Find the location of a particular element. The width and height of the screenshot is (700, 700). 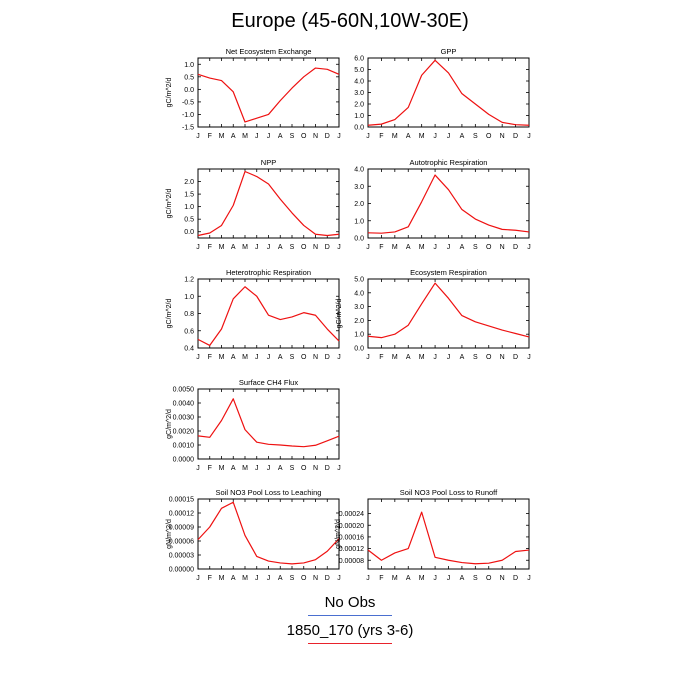

legend-item-obs: No Obs is located at coordinates (350, 605).